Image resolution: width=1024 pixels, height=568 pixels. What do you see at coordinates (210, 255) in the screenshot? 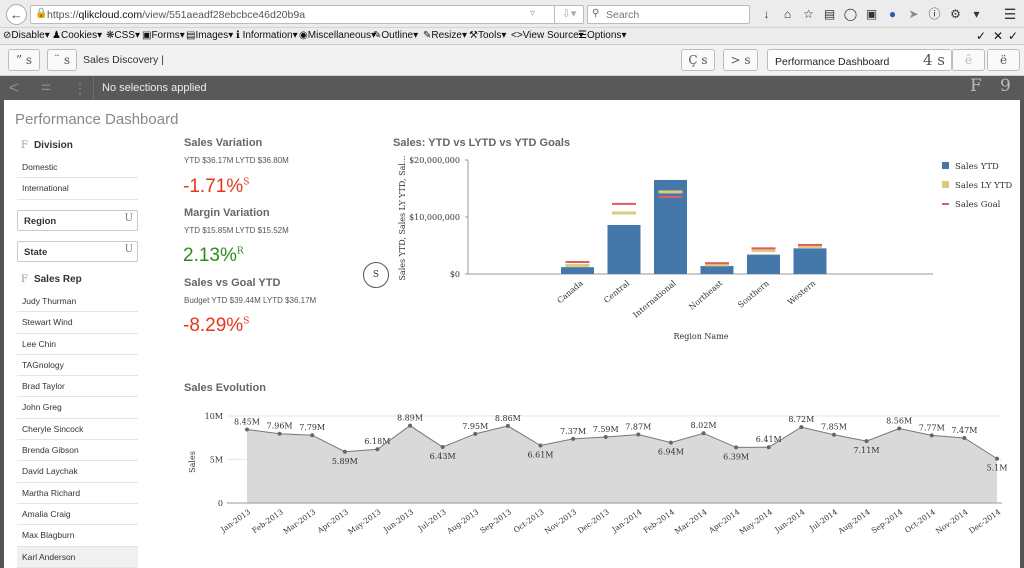
I see `kpi-number: 2.13%` at bounding box center [210, 255].